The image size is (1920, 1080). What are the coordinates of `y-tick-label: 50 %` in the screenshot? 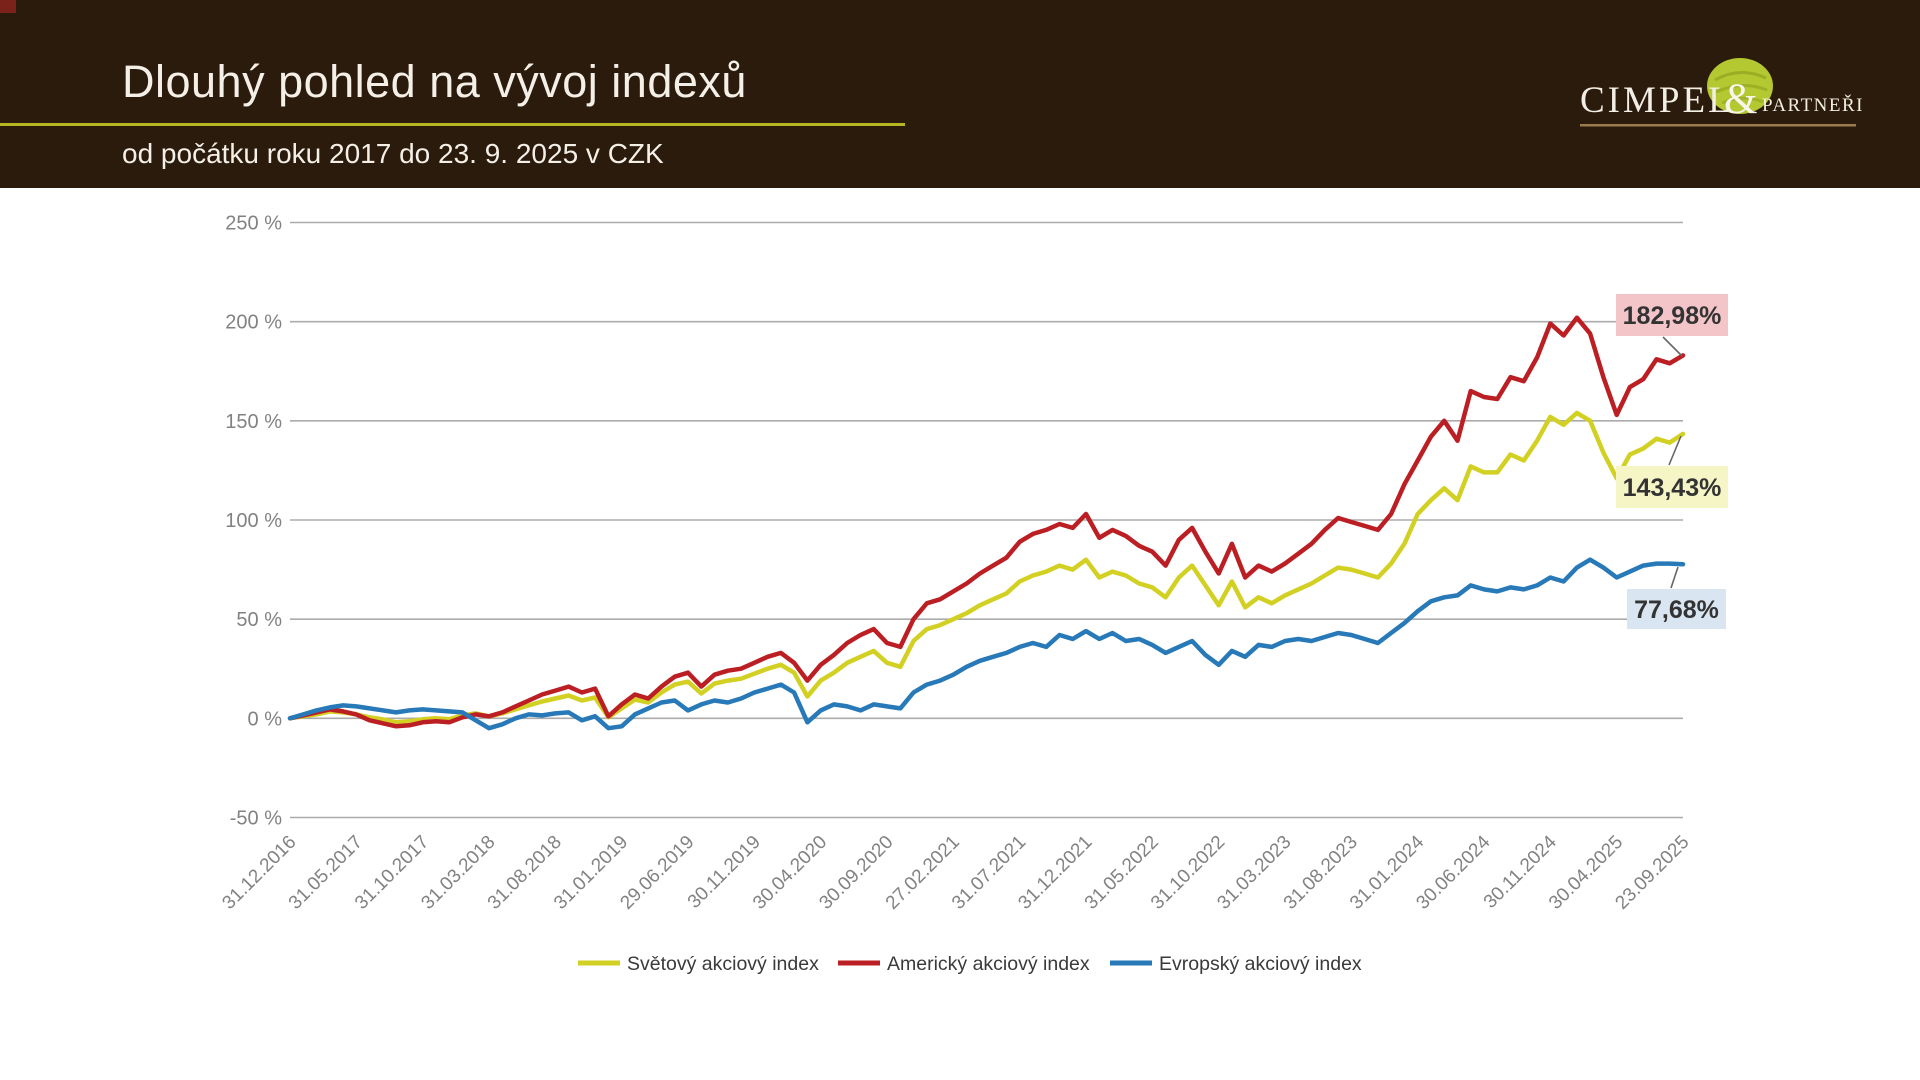 It's located at (259, 620).